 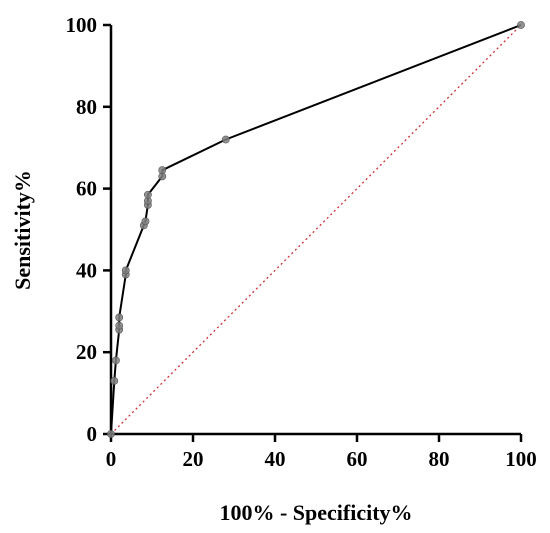 I want to click on x-tick-label: 60, so click(x=357, y=459).